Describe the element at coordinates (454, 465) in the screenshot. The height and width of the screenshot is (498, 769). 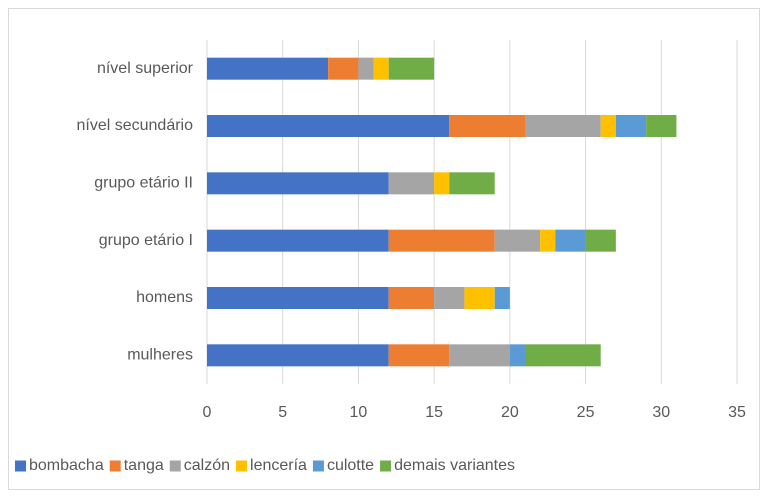
I see `legend-label: demais variantes` at that location.